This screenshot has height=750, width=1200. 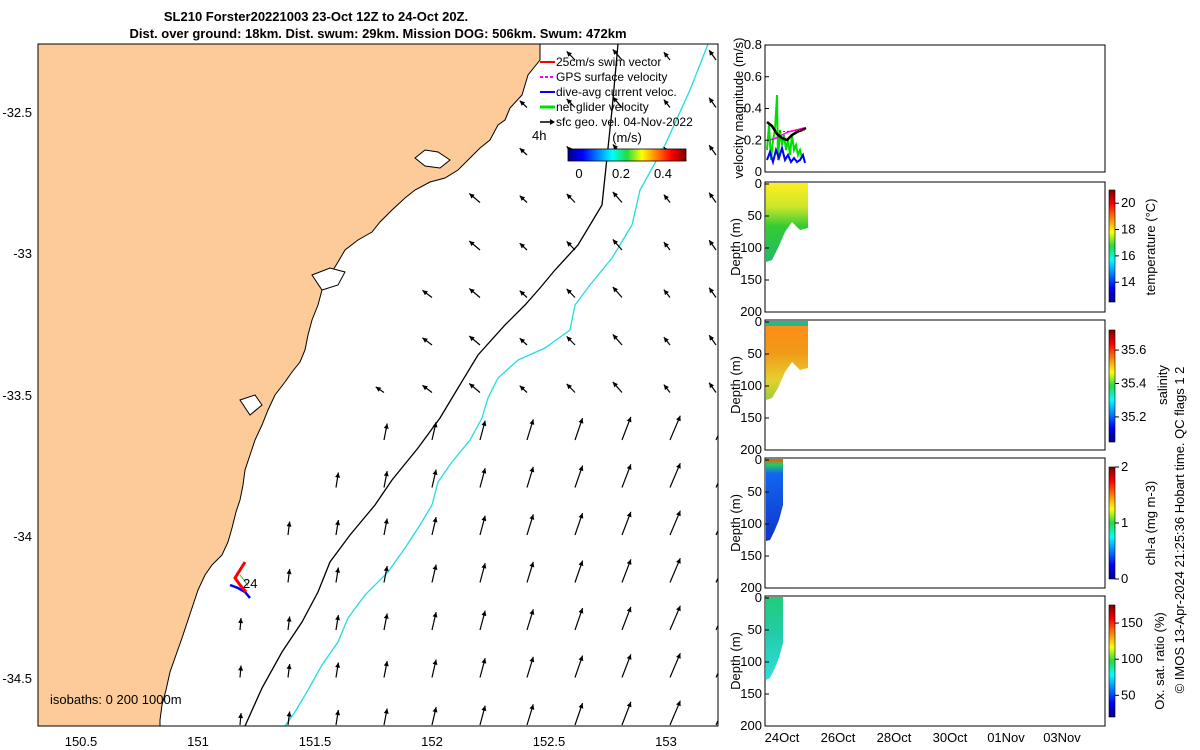 I want to click on velocity-y-label: velocity magnitude (m/s), so click(x=738, y=108).